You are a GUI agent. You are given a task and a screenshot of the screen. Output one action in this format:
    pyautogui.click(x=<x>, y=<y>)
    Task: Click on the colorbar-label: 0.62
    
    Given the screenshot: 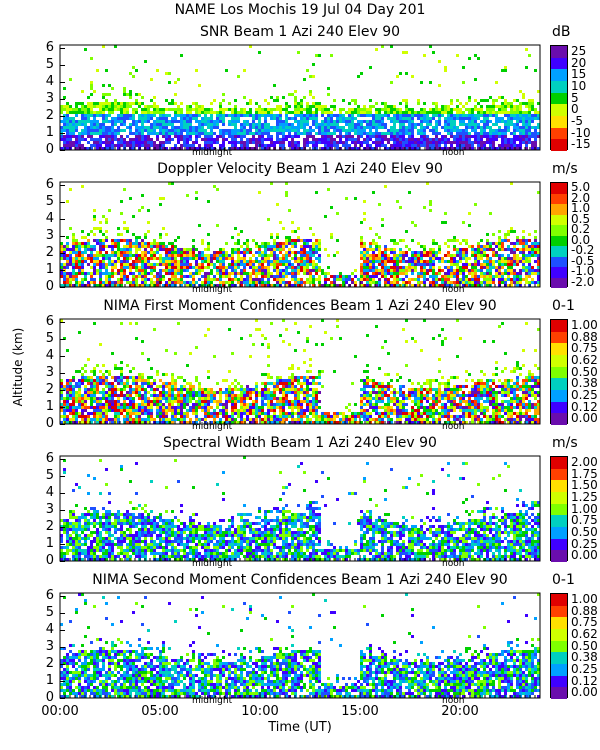 What is the action you would take?
    pyautogui.click(x=584, y=359)
    